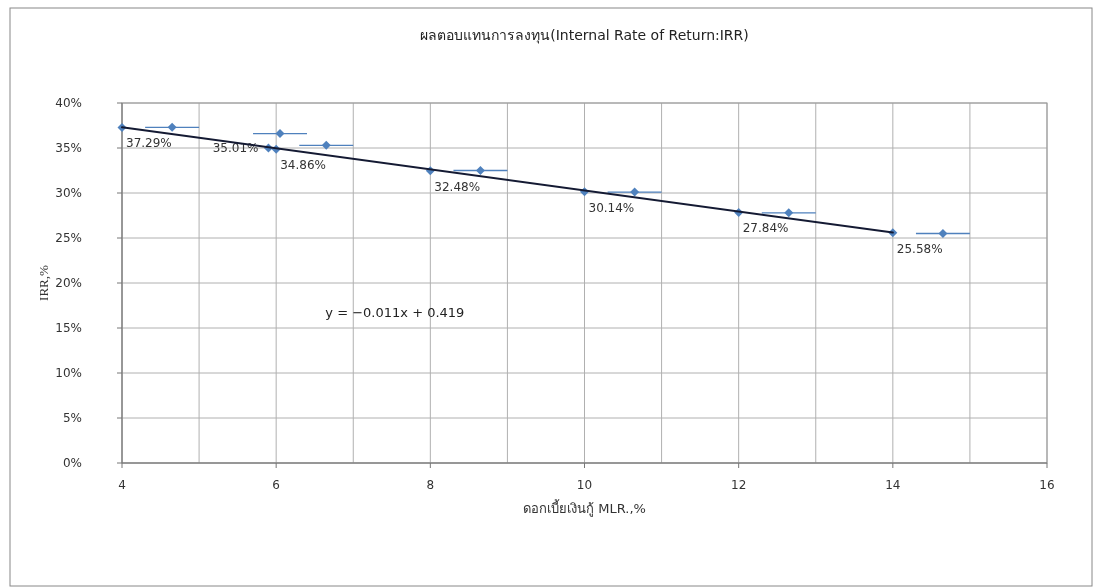 The height and width of the screenshot is (588, 1096). Describe the element at coordinates (68, 193) in the screenshot. I see `y-tick-label: 30%` at that location.